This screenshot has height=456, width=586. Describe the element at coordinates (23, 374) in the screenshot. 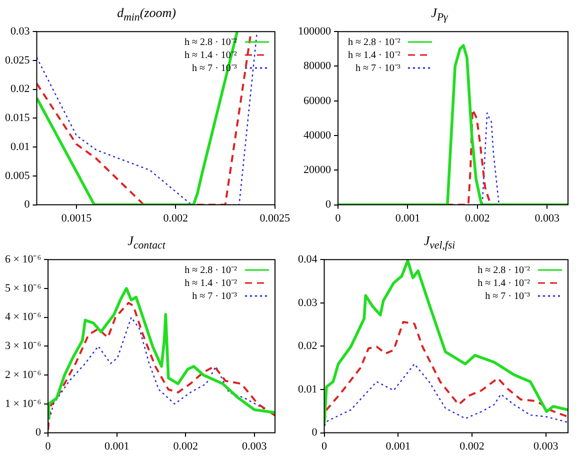

I see `y-tick-label: 2 × 10⁻⁶` at that location.